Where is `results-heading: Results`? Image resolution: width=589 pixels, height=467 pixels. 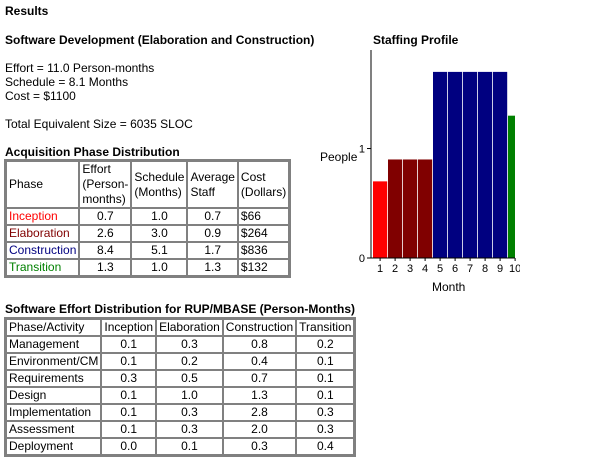 results-heading: Results is located at coordinates (27, 11).